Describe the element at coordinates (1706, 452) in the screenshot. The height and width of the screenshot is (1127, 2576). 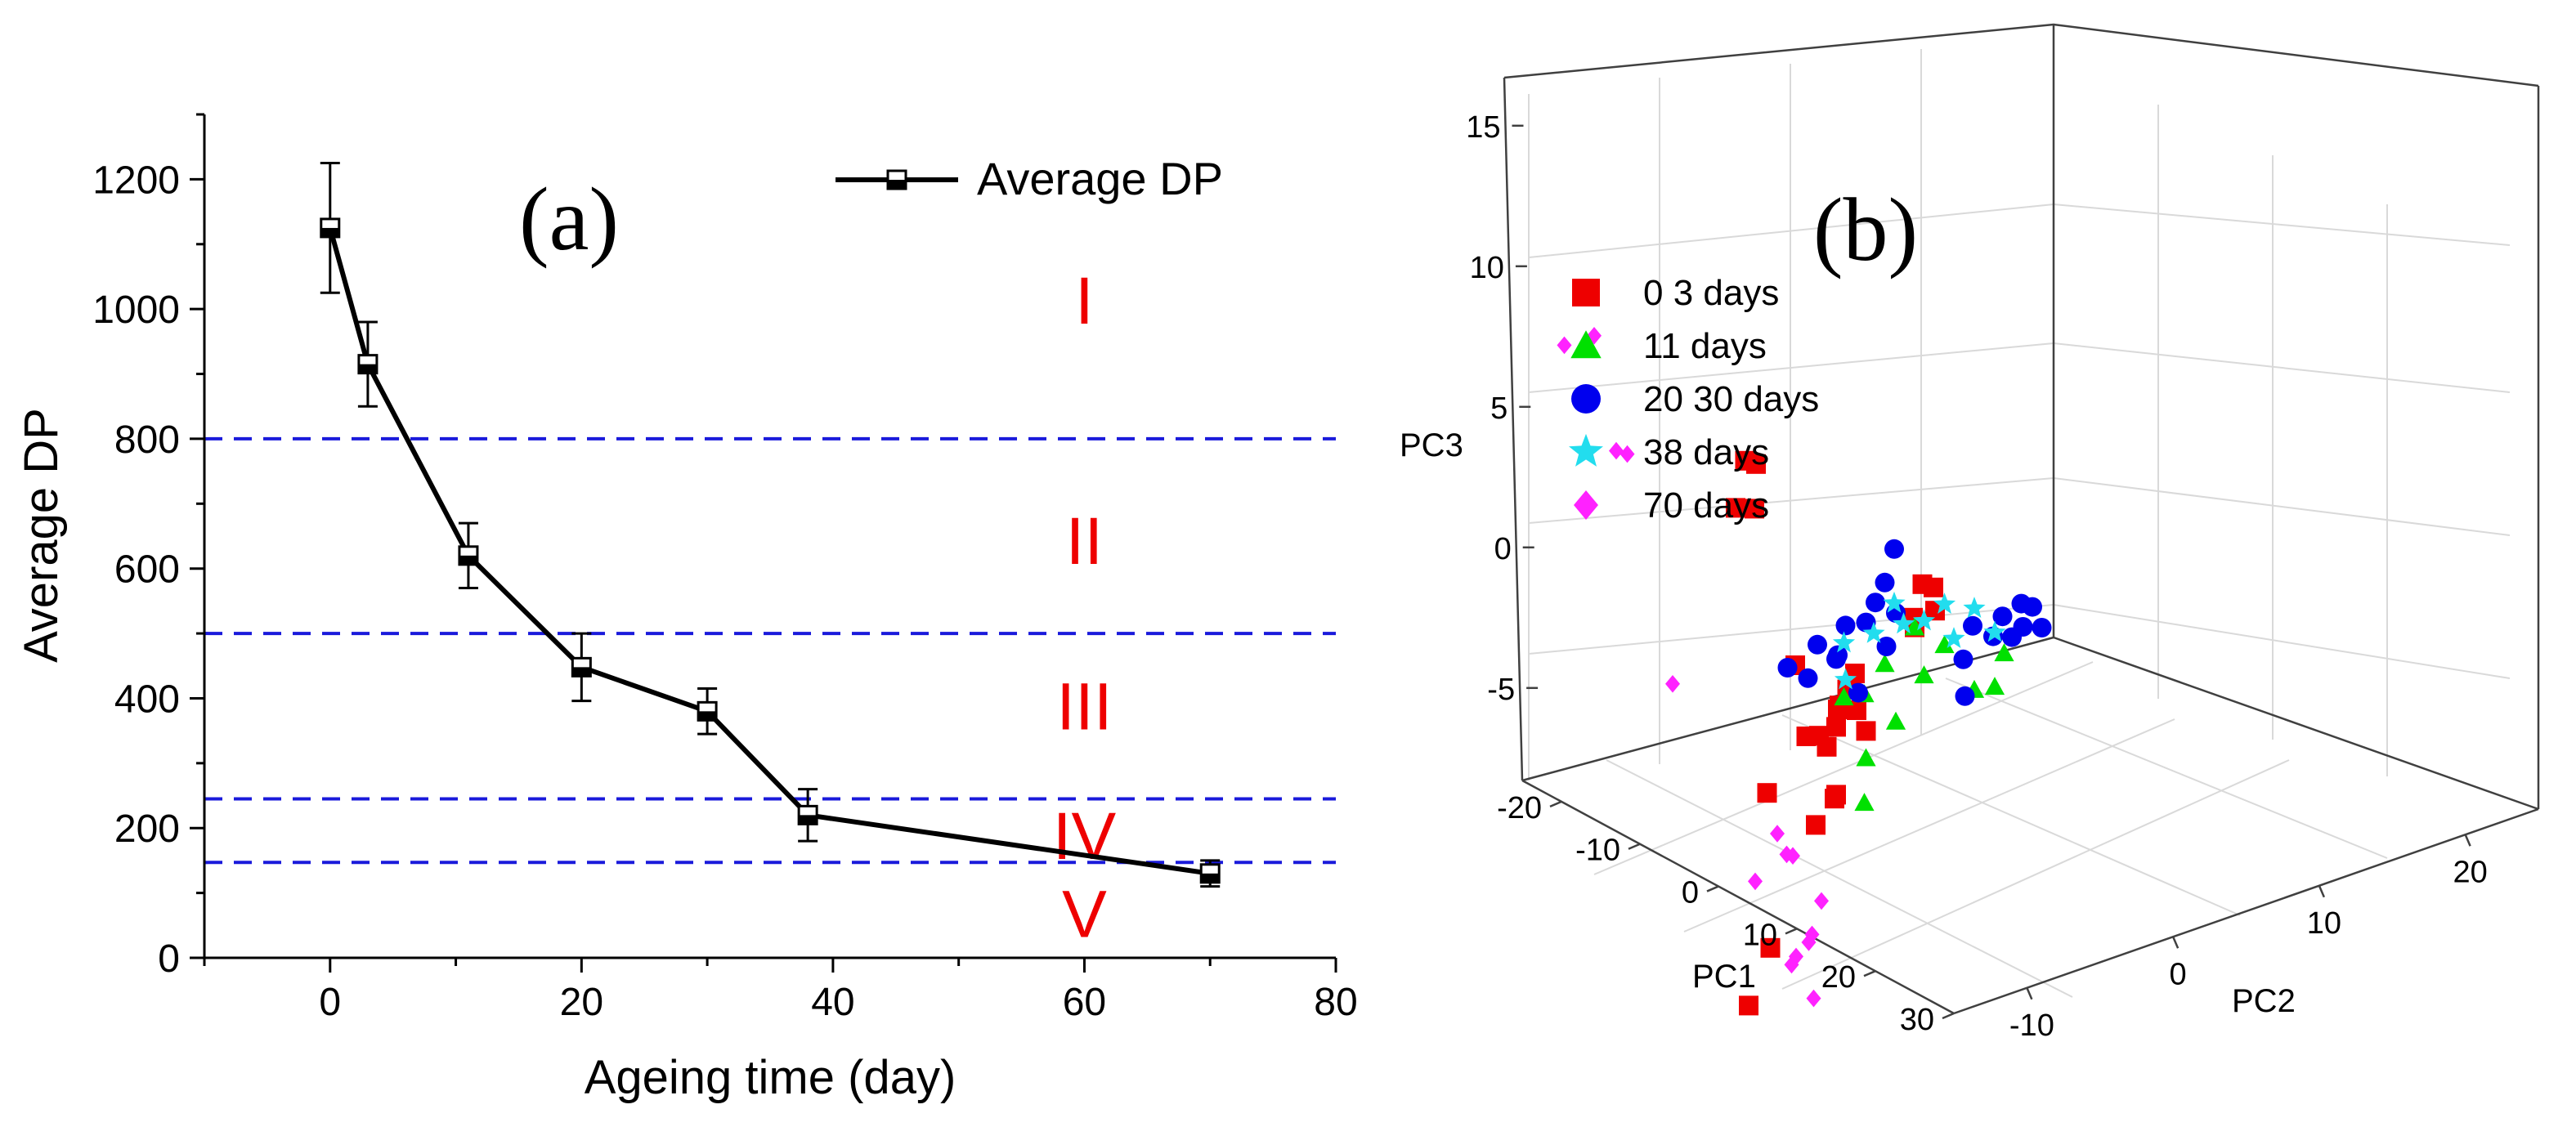
I see `legend-label: 38 days` at that location.